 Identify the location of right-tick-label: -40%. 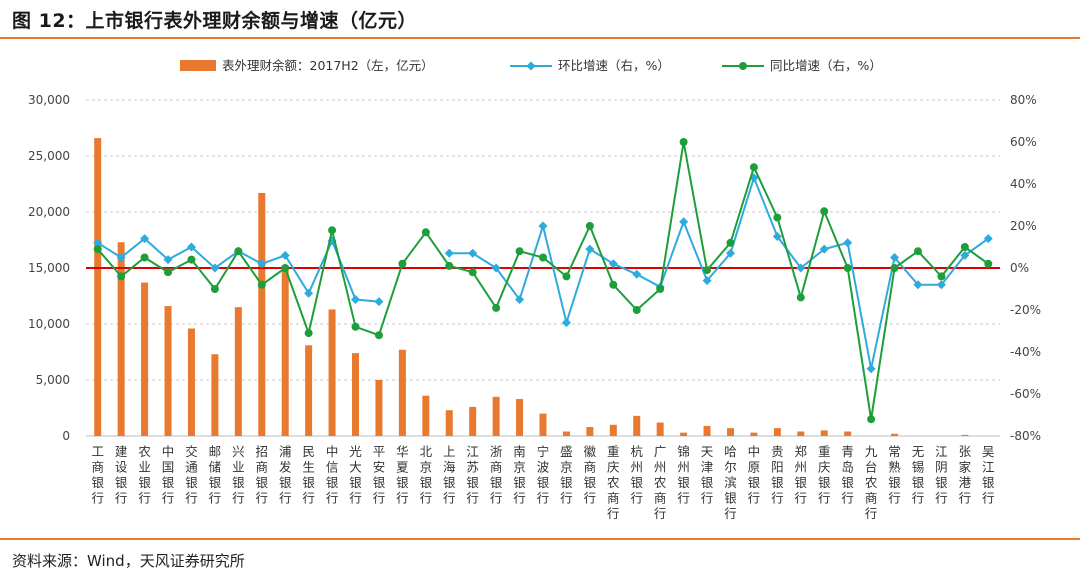
(1025, 352).